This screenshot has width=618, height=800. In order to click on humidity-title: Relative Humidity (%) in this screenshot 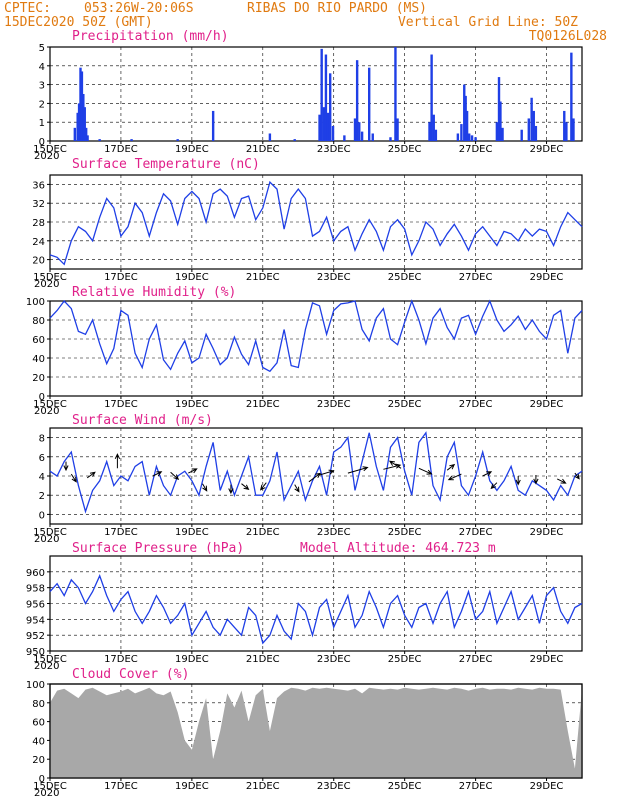, I will do `click(154, 292)`.